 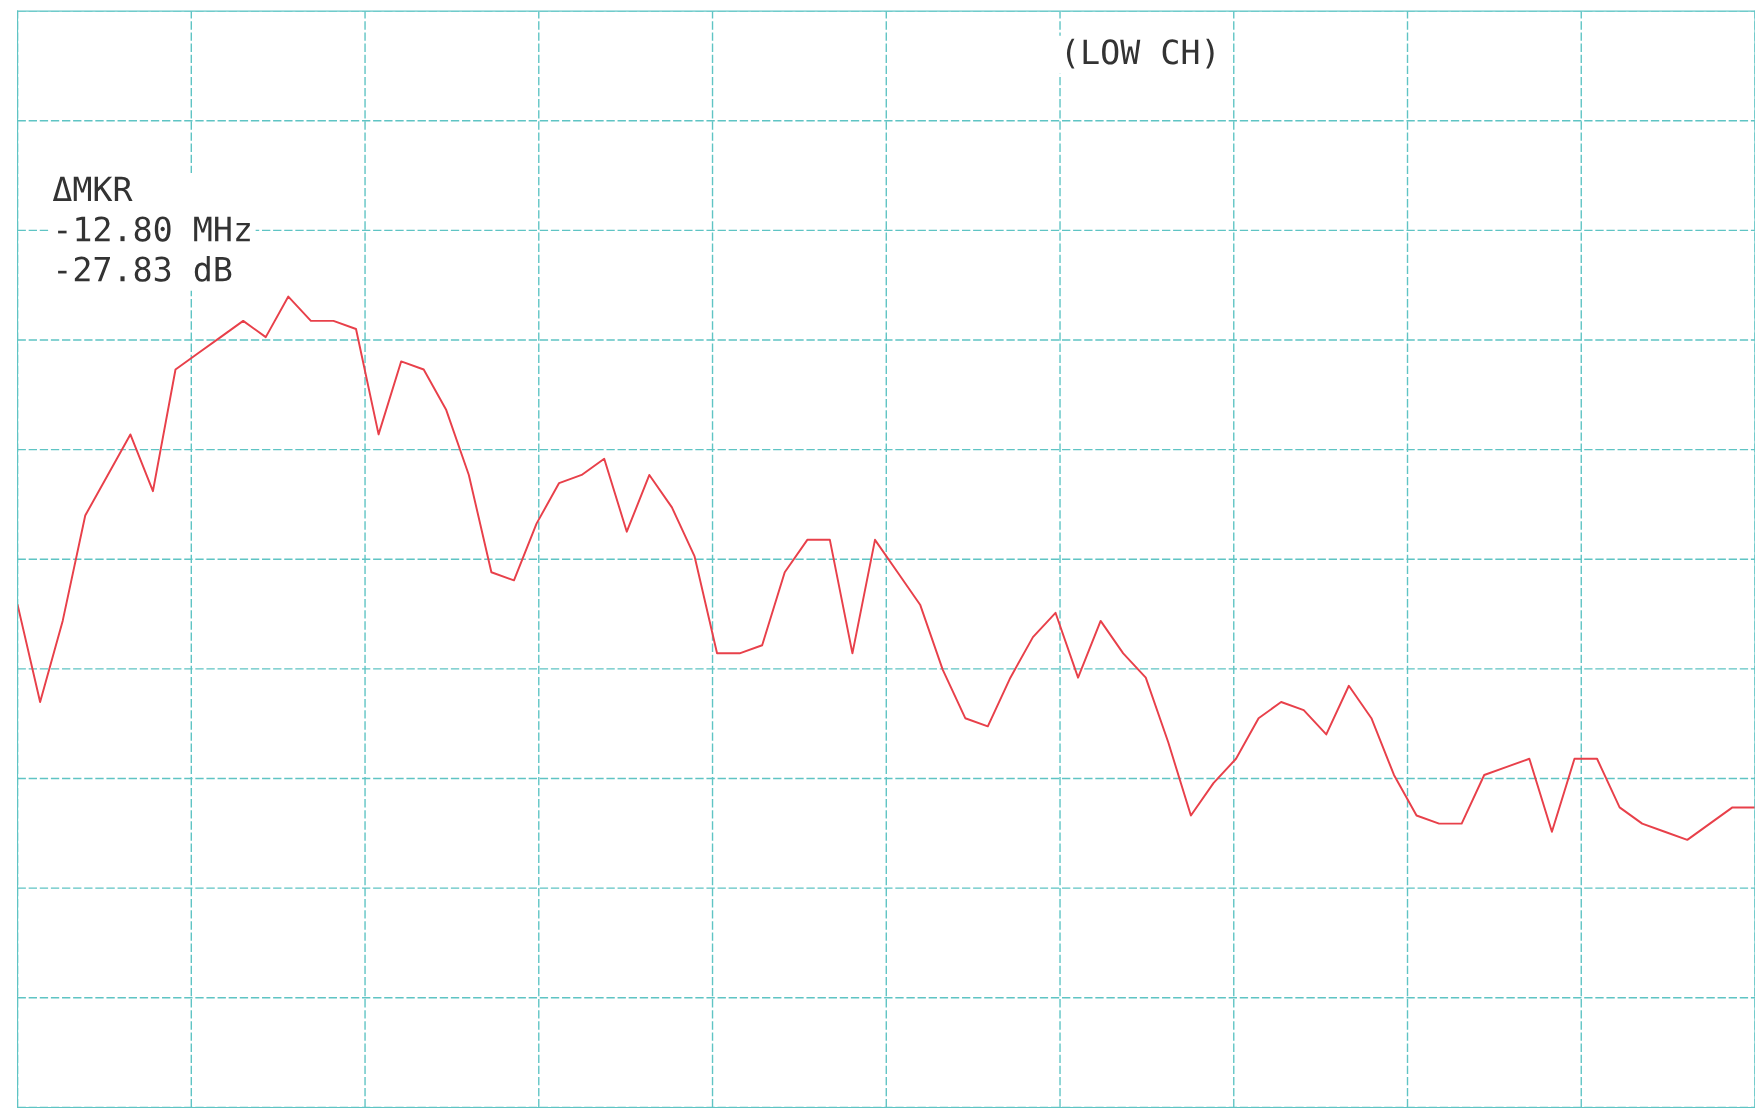 I want to click on text: ΔMKR -12.80 MHz -27.83 dB, so click(x=151, y=229).